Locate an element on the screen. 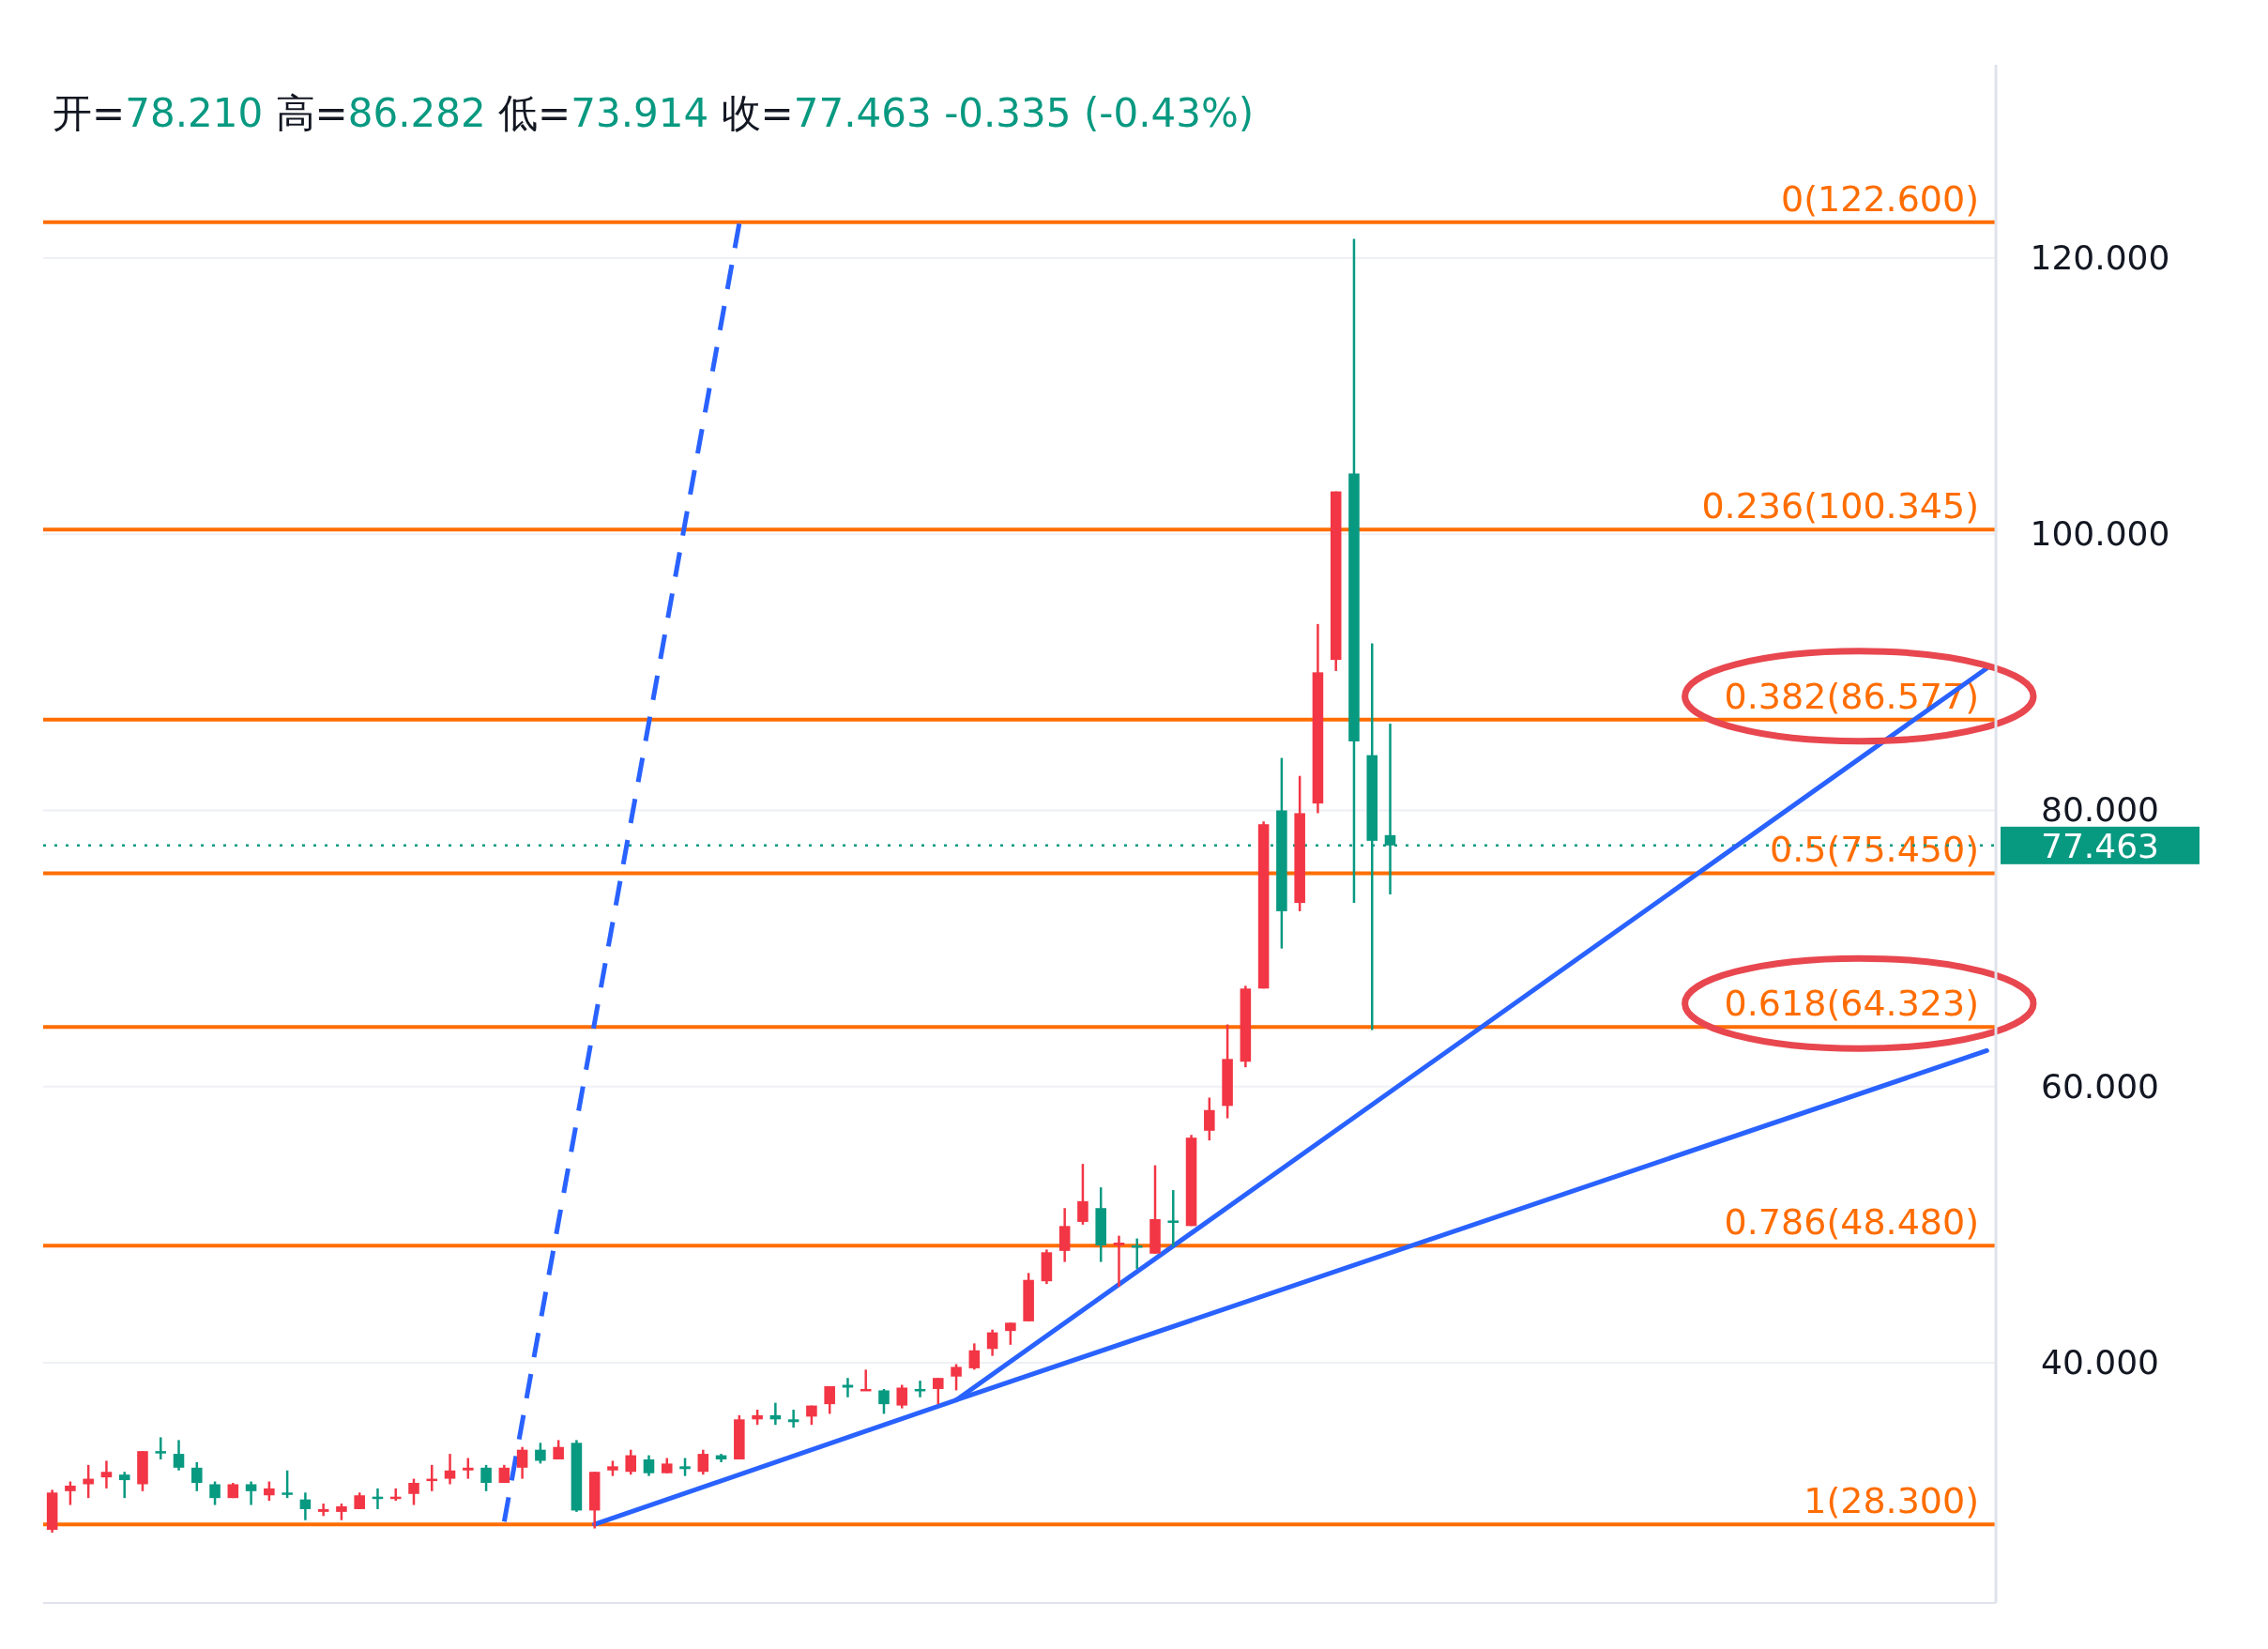 This screenshot has height=1649, width=2268. ref-line-label: 0.236(100.345) is located at coordinates (1840, 506).